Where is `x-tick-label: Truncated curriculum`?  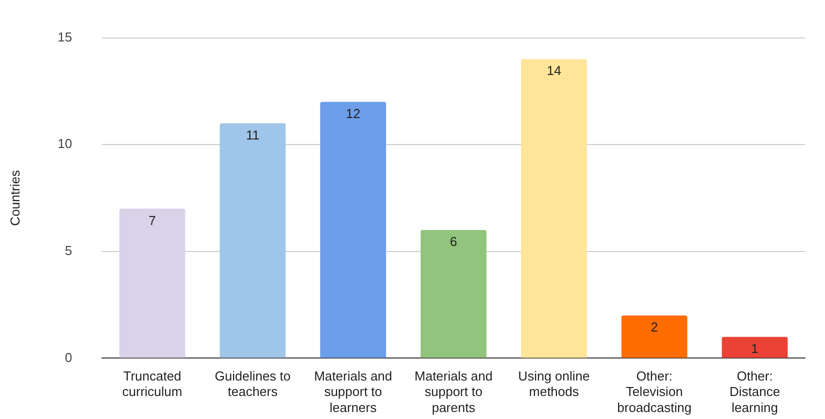 x-tick-label: Truncated curriculum is located at coordinates (152, 384).